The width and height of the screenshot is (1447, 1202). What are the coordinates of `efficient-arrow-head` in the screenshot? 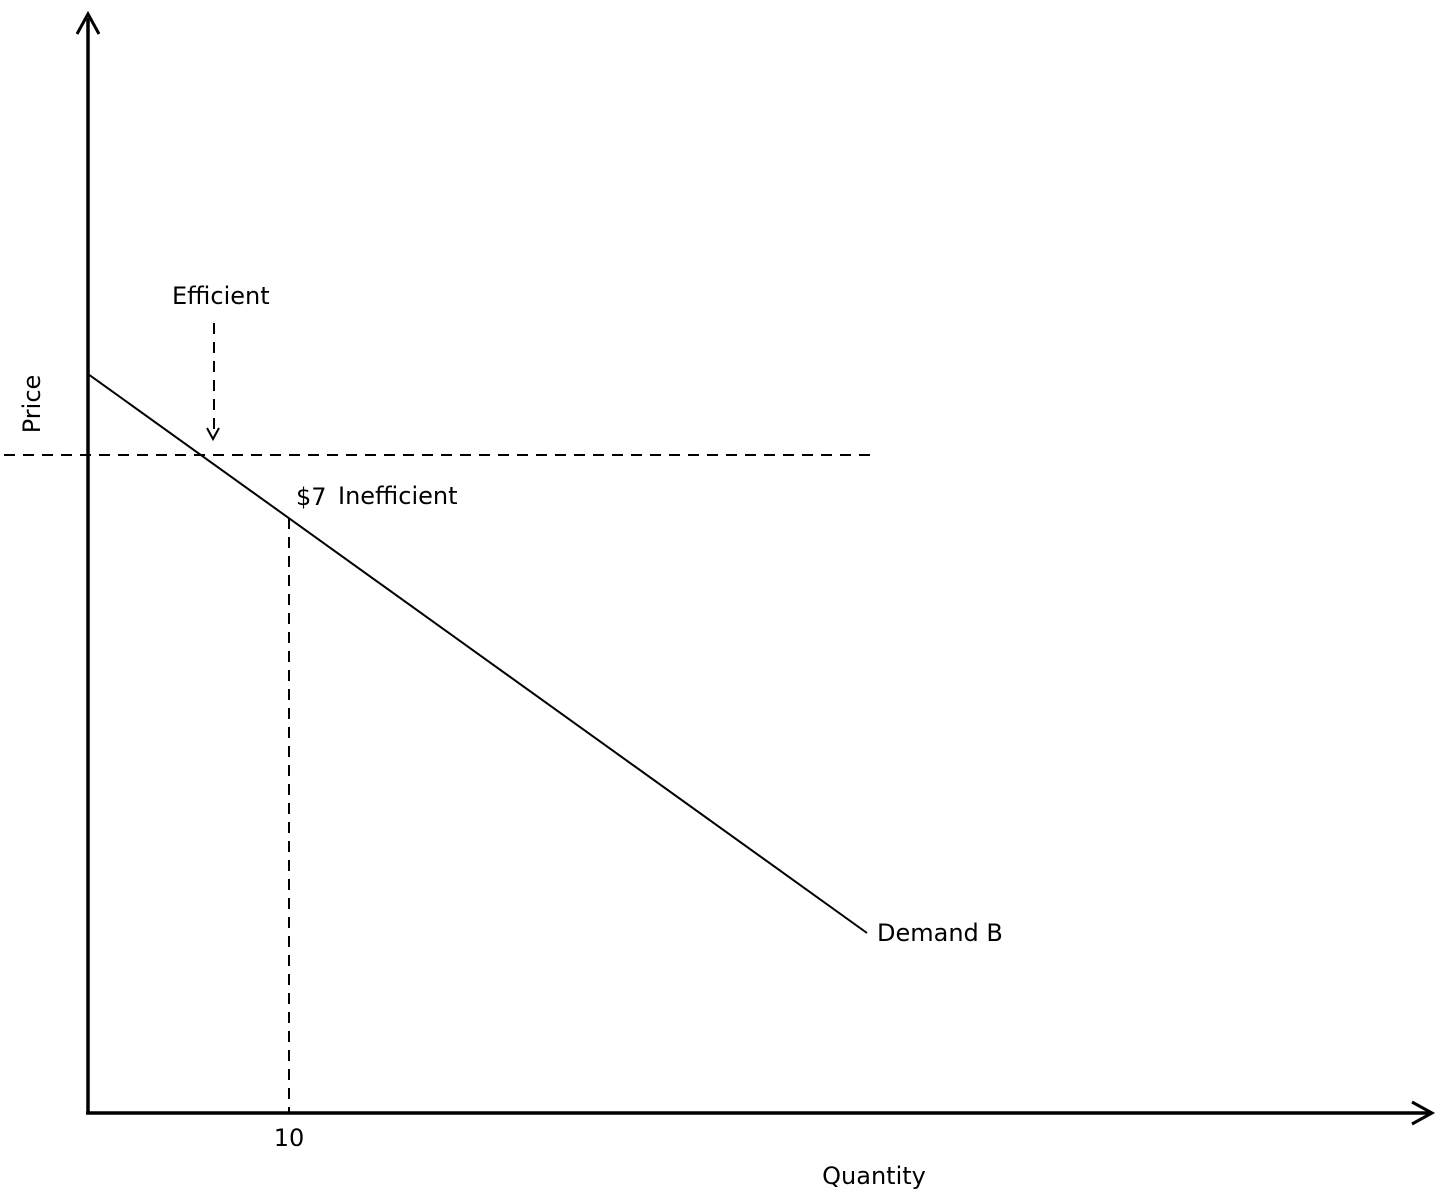 It's located at (213, 434).